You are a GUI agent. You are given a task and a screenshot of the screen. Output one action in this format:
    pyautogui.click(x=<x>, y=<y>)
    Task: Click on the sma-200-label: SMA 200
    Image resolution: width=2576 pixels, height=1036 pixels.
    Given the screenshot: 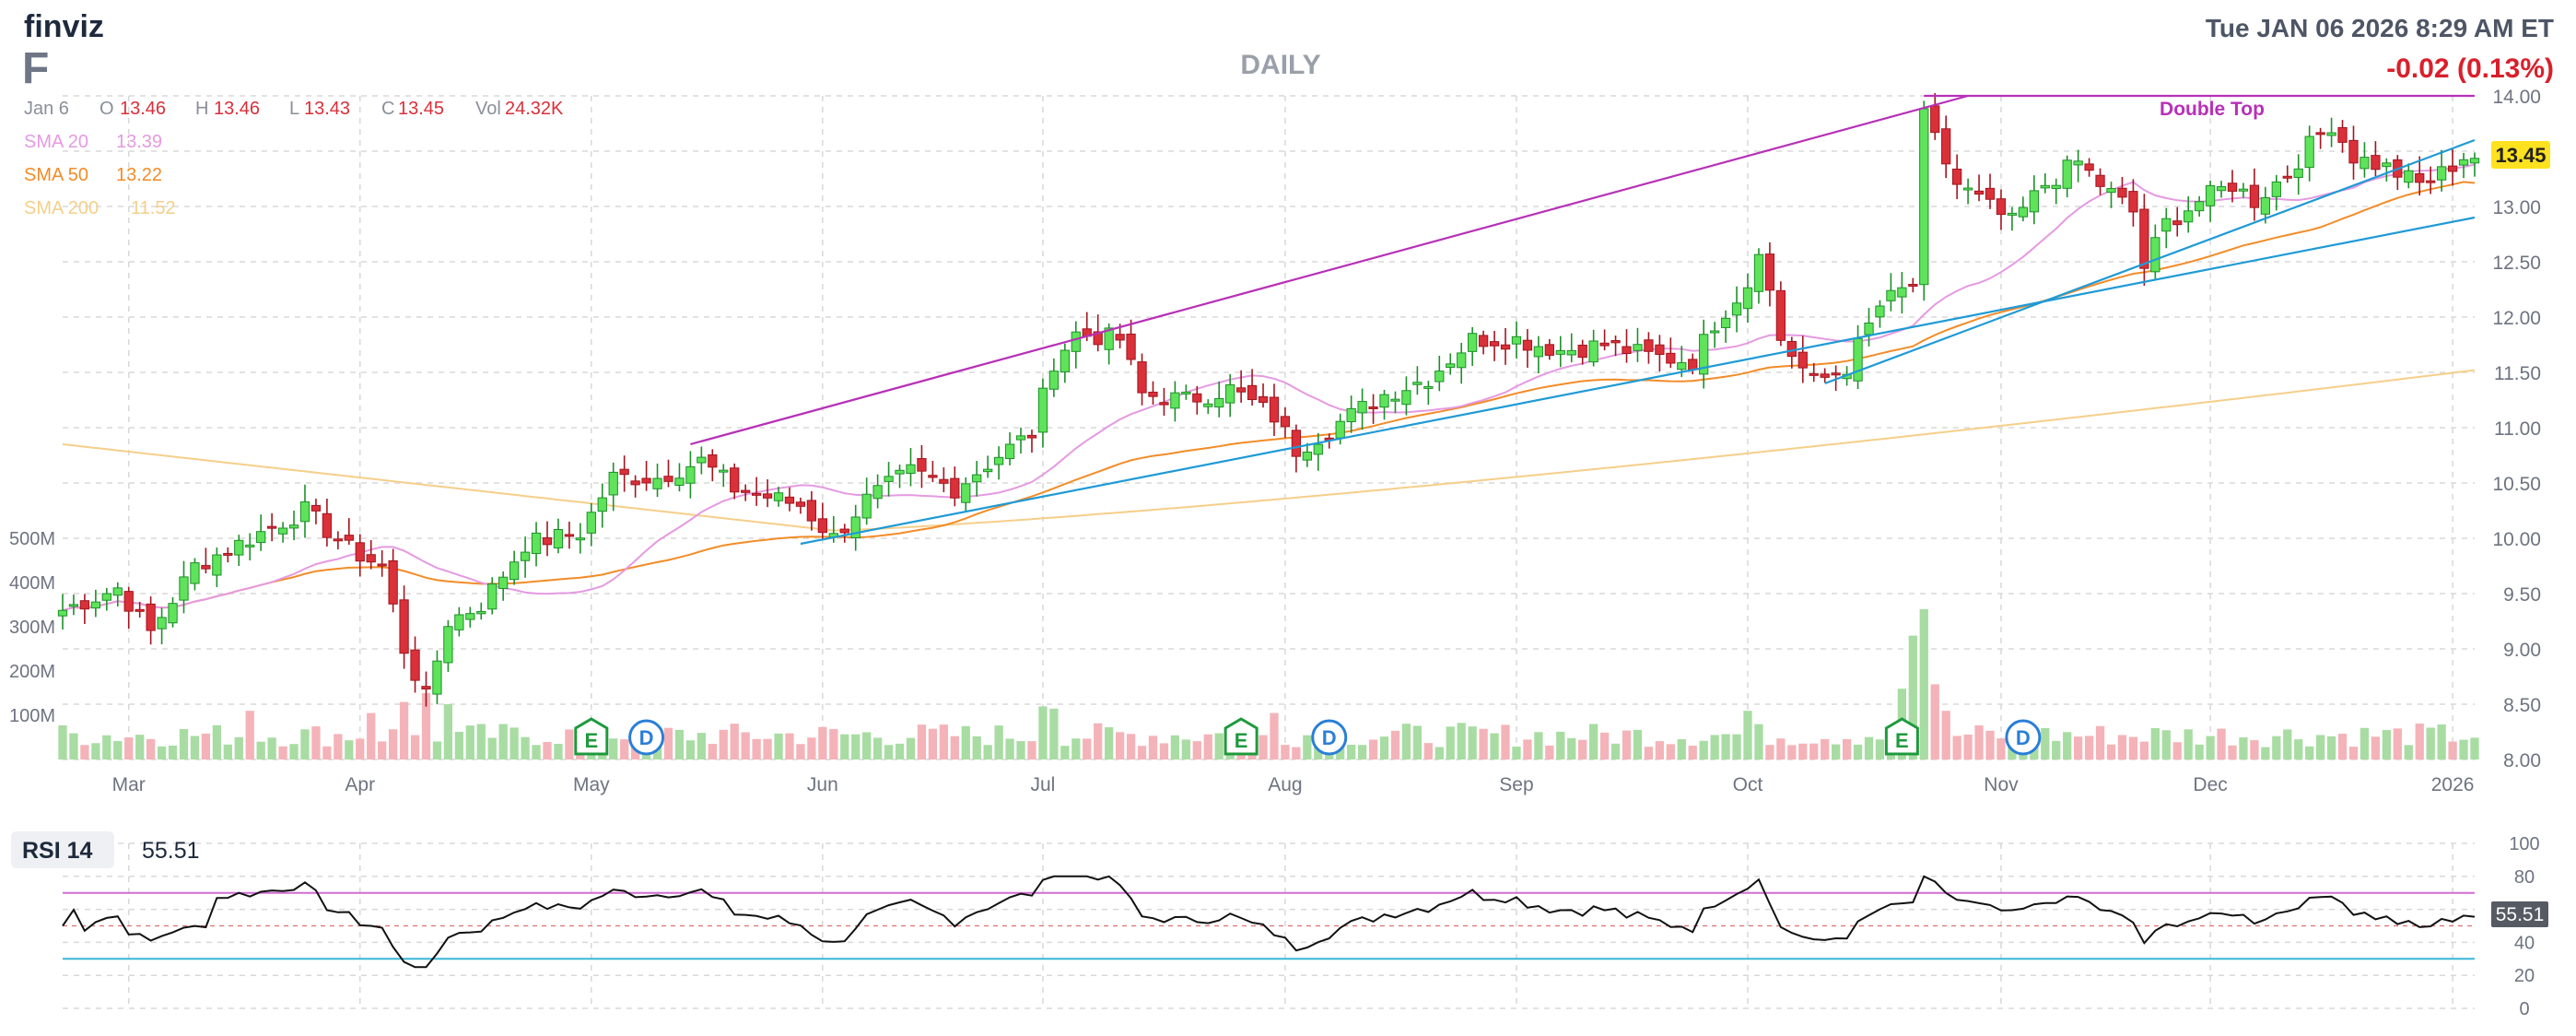 What is the action you would take?
    pyautogui.click(x=61, y=208)
    